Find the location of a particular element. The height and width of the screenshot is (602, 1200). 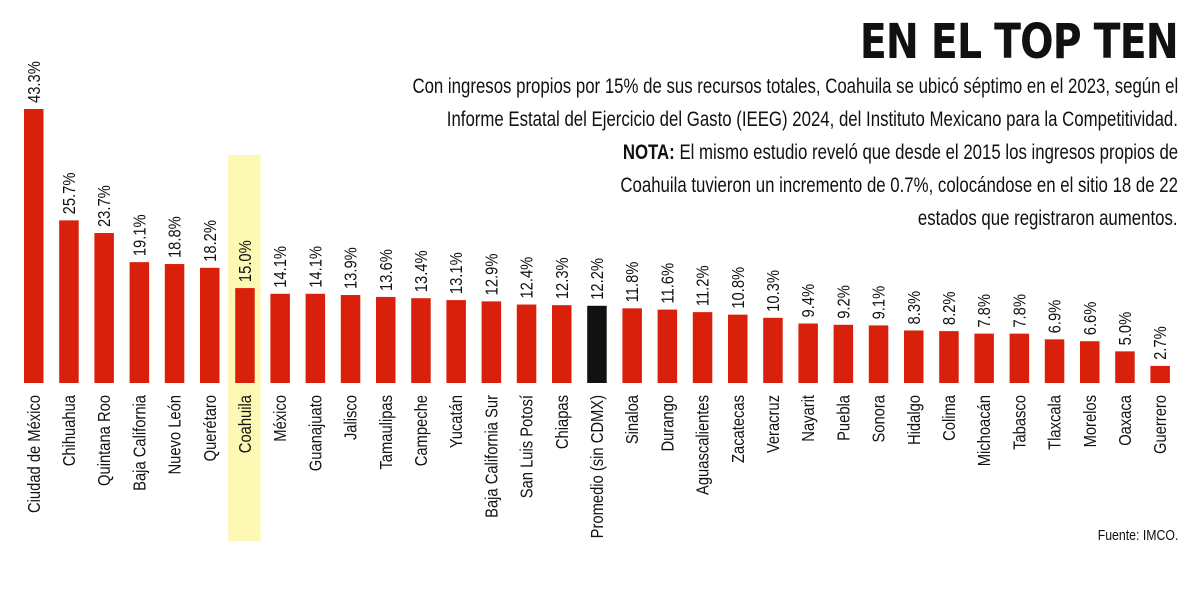

category-label: Puebla is located at coordinates (844, 417).